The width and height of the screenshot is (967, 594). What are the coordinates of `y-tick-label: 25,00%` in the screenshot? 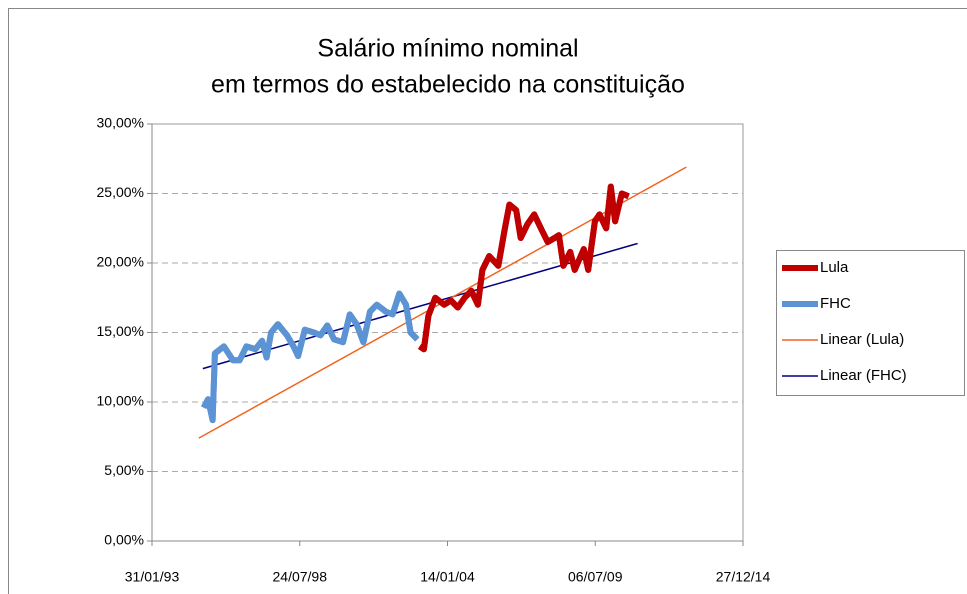 It's located at (120, 192).